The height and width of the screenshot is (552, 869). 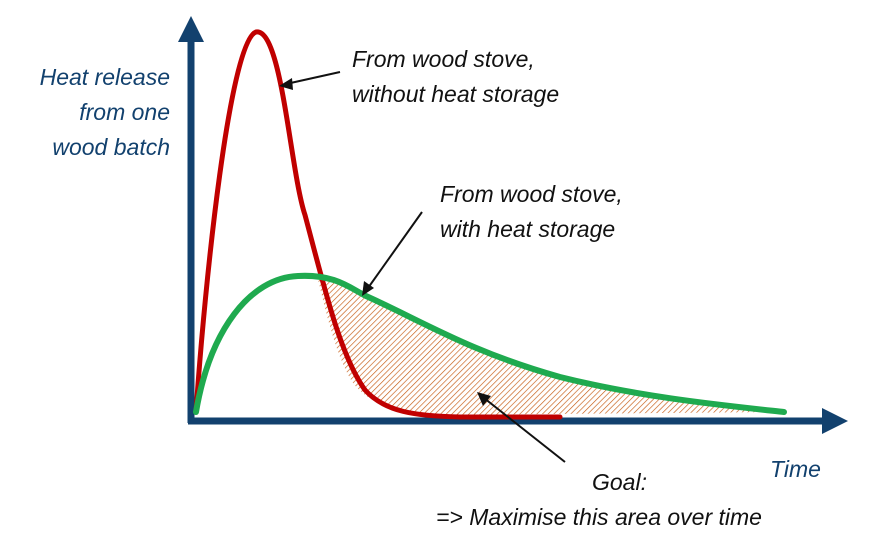 What do you see at coordinates (191, 29) in the screenshot?
I see `y-axis-arrowhead` at bounding box center [191, 29].